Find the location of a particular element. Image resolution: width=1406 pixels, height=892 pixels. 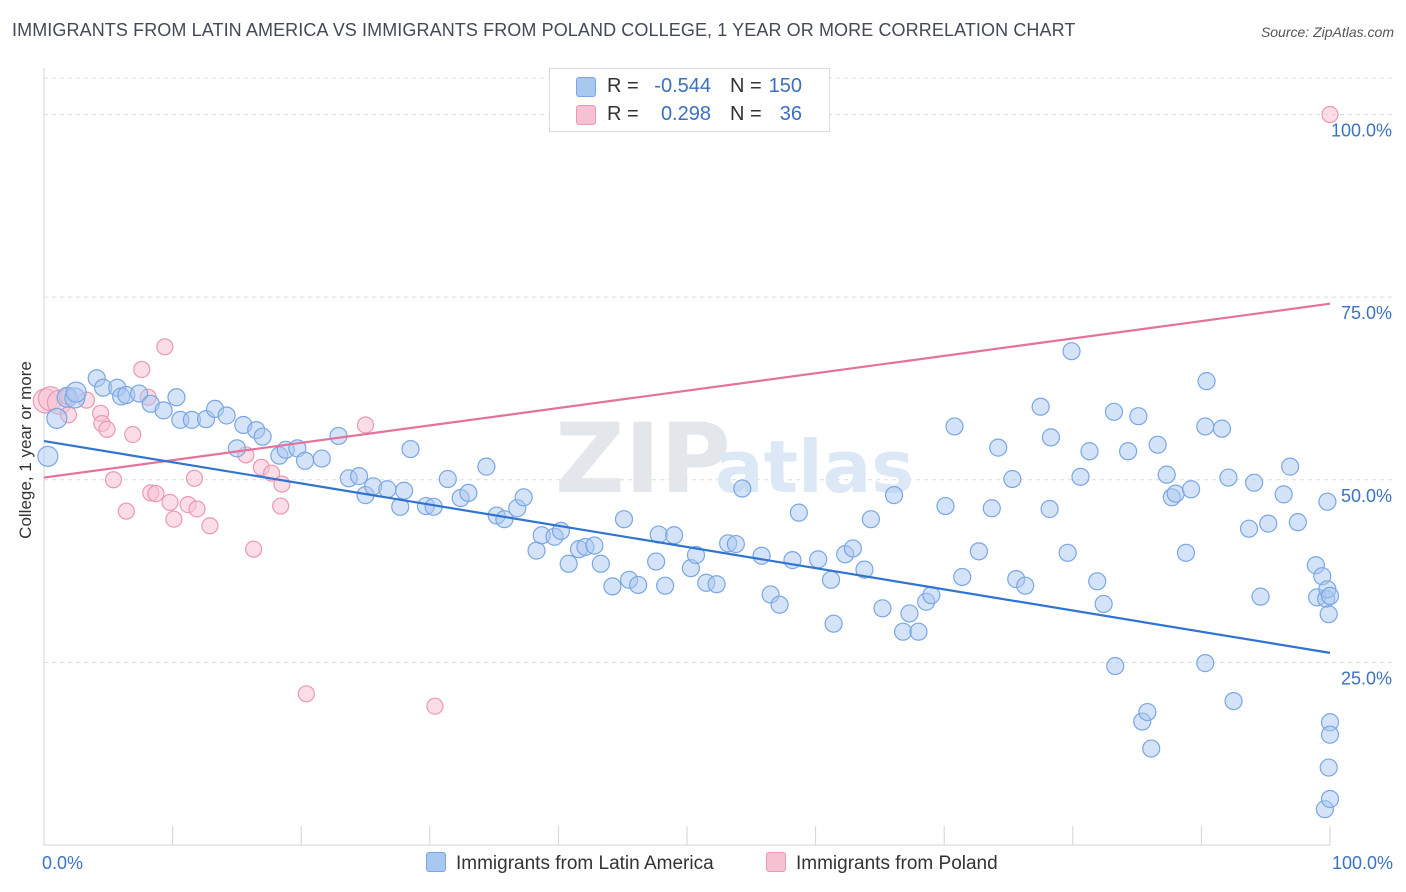

bottom-legend-latin-america: Immigrants from Latin America is located at coordinates (570, 863).